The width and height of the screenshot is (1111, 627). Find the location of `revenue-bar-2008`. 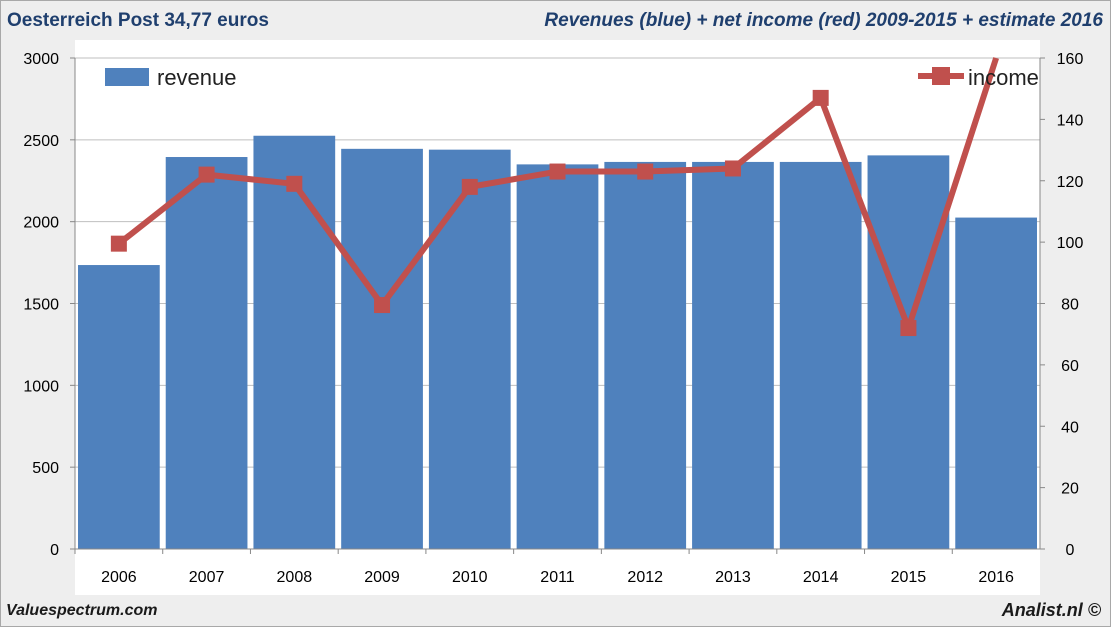

revenue-bar-2008 is located at coordinates (294, 342).